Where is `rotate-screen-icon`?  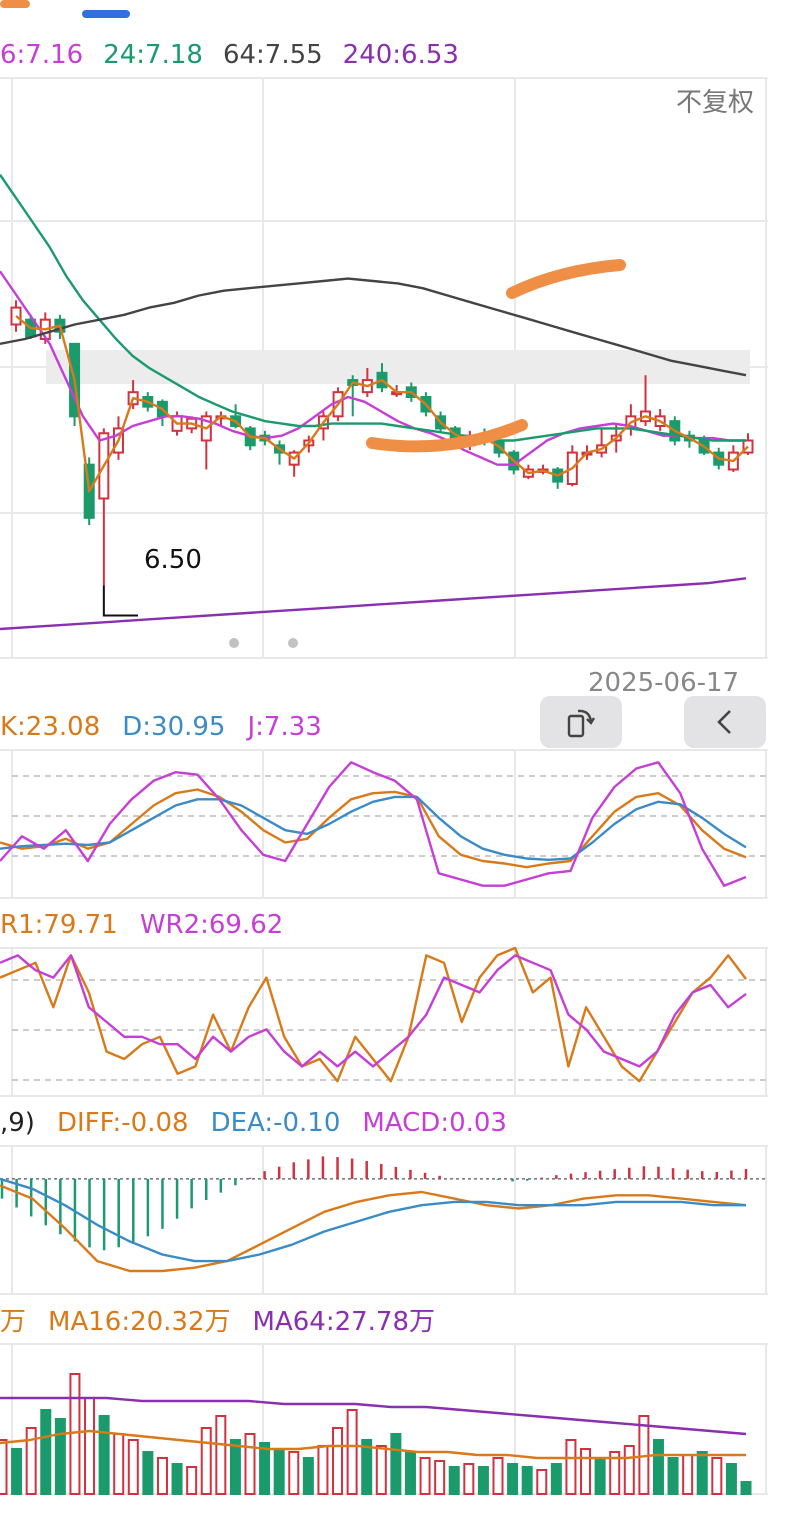 rotate-screen-icon is located at coordinates (581, 722).